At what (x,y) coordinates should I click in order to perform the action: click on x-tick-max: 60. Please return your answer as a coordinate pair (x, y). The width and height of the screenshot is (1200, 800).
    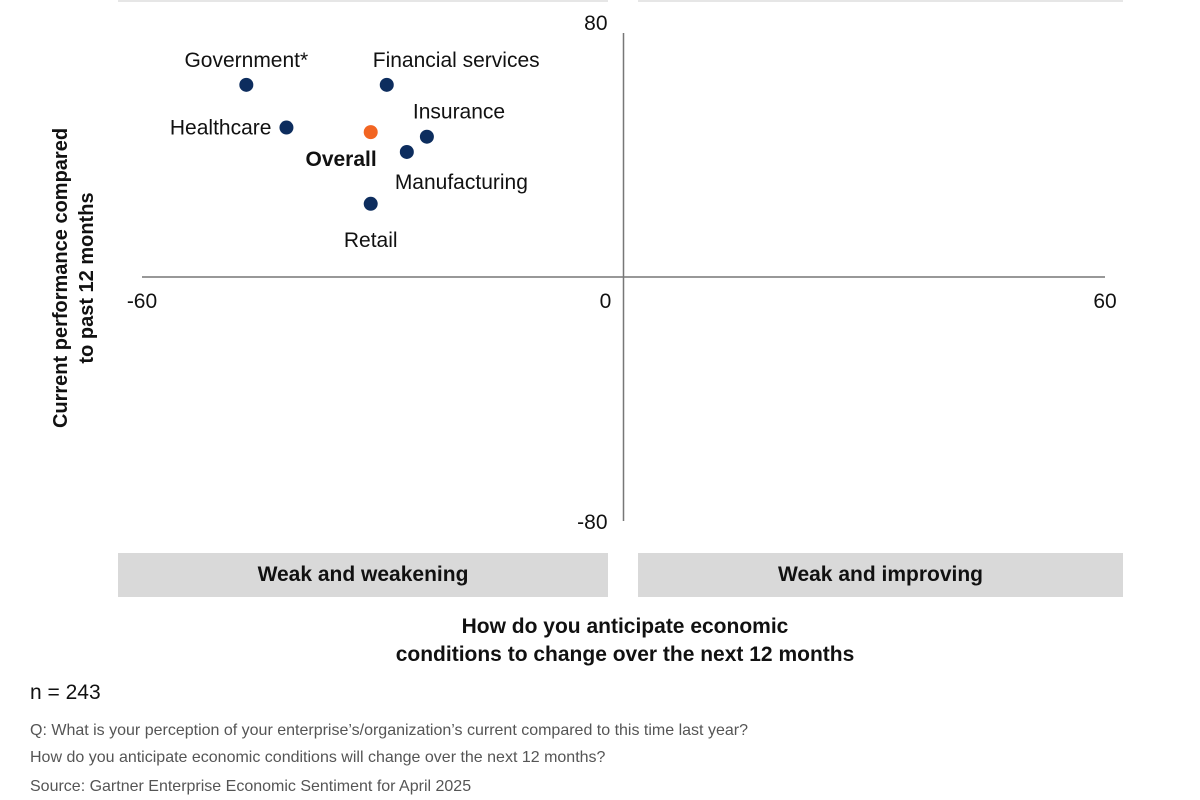
    Looking at the image, I should click on (1104, 301).